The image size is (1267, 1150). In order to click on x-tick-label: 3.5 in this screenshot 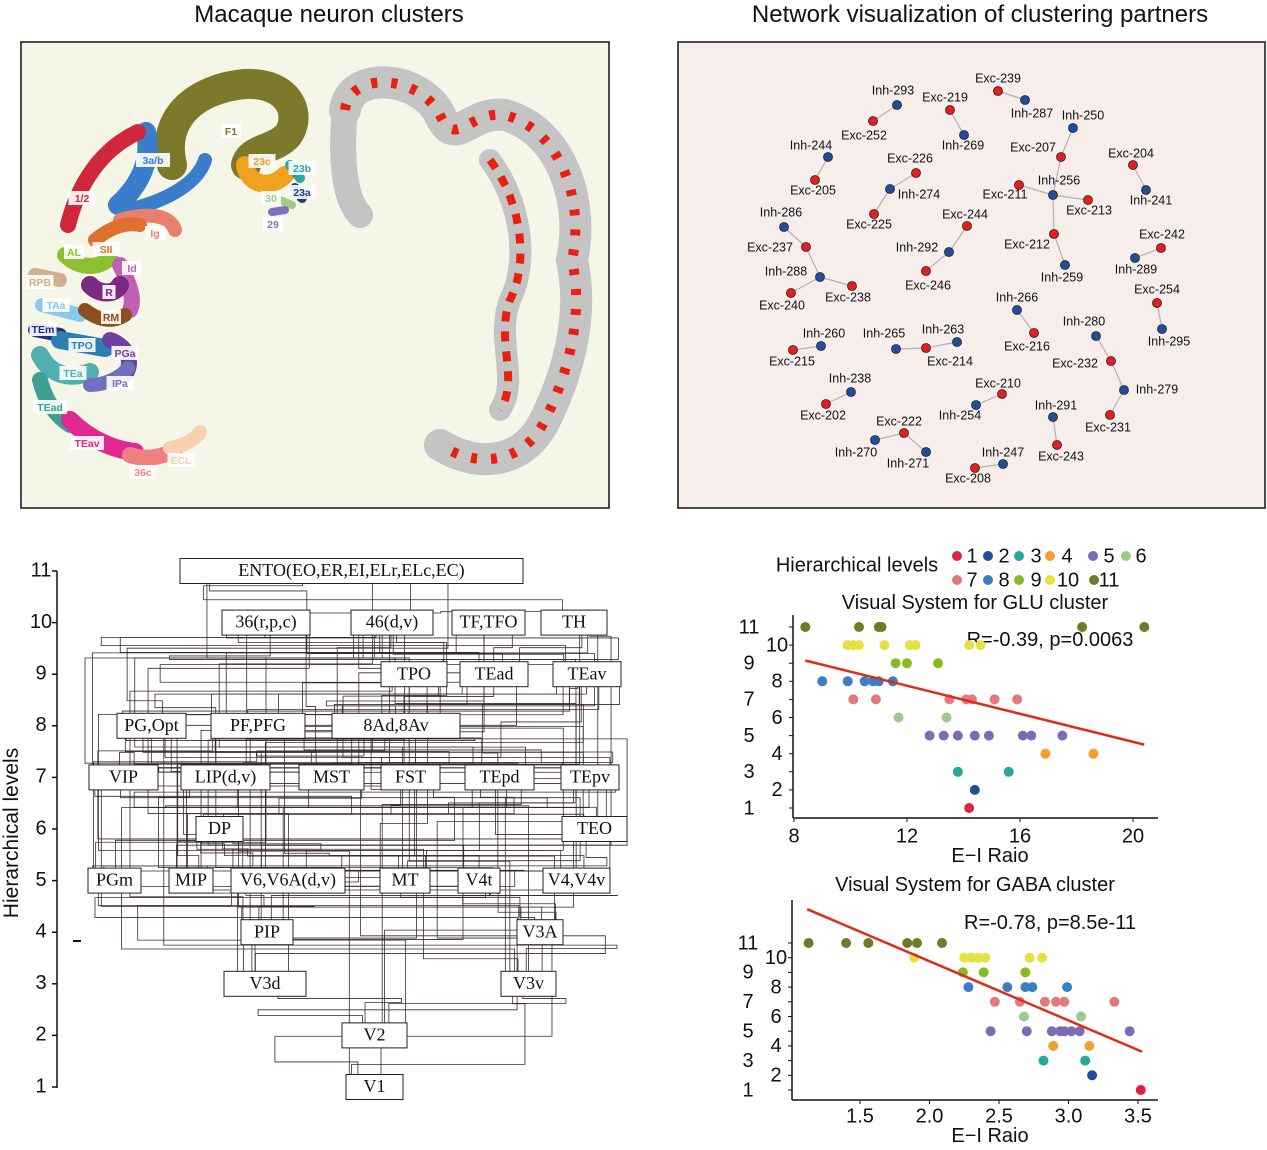, I will do `click(1138, 1116)`.